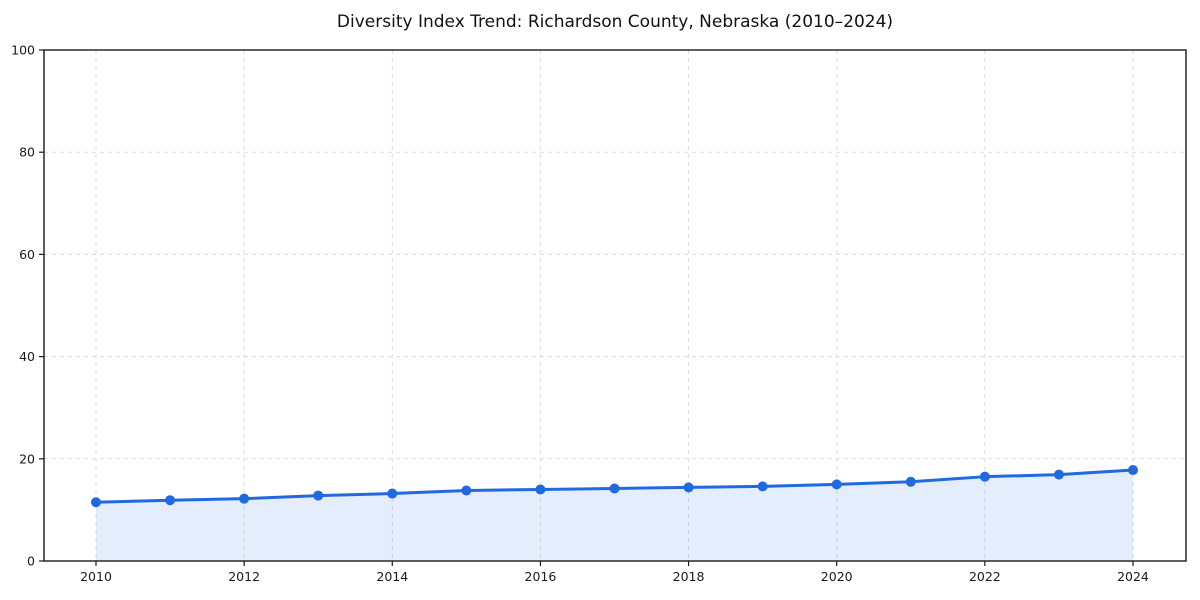 This screenshot has width=1200, height=600. Describe the element at coordinates (614, 515) in the screenshot. I see `area-fill` at that location.